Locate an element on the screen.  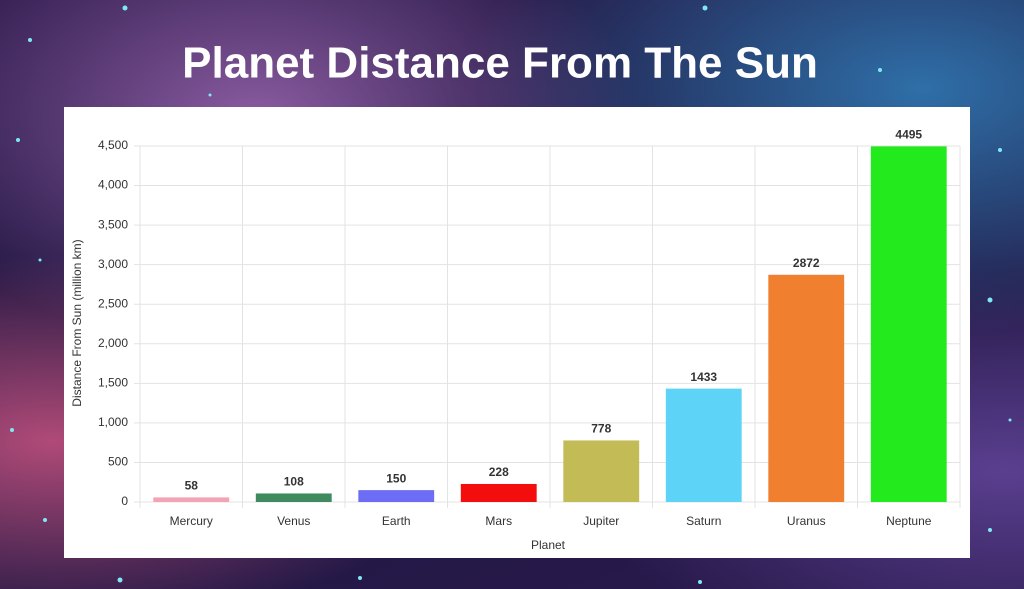
value-label: 2872 is located at coordinates (806, 263).